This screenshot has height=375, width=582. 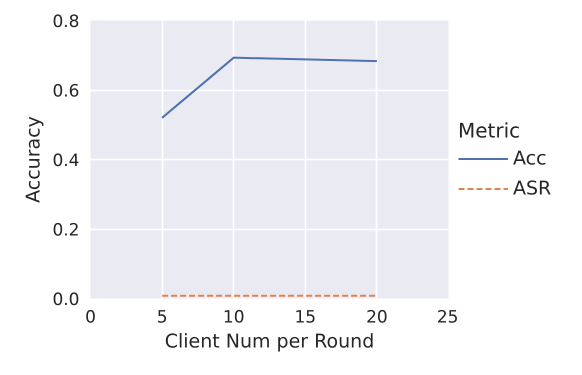 I want to click on x-tick-label: 20, so click(x=377, y=318).